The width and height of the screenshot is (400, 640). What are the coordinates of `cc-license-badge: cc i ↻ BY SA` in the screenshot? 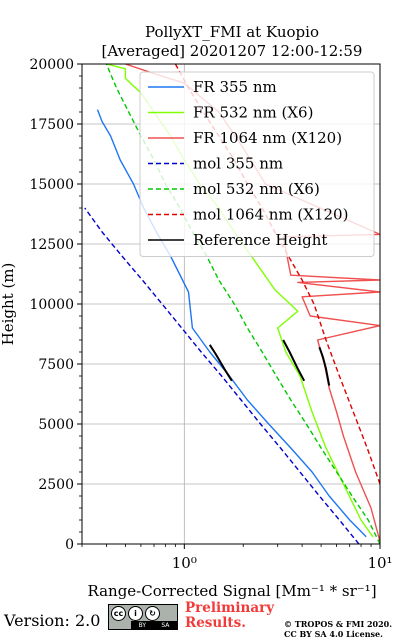 It's located at (143, 617).